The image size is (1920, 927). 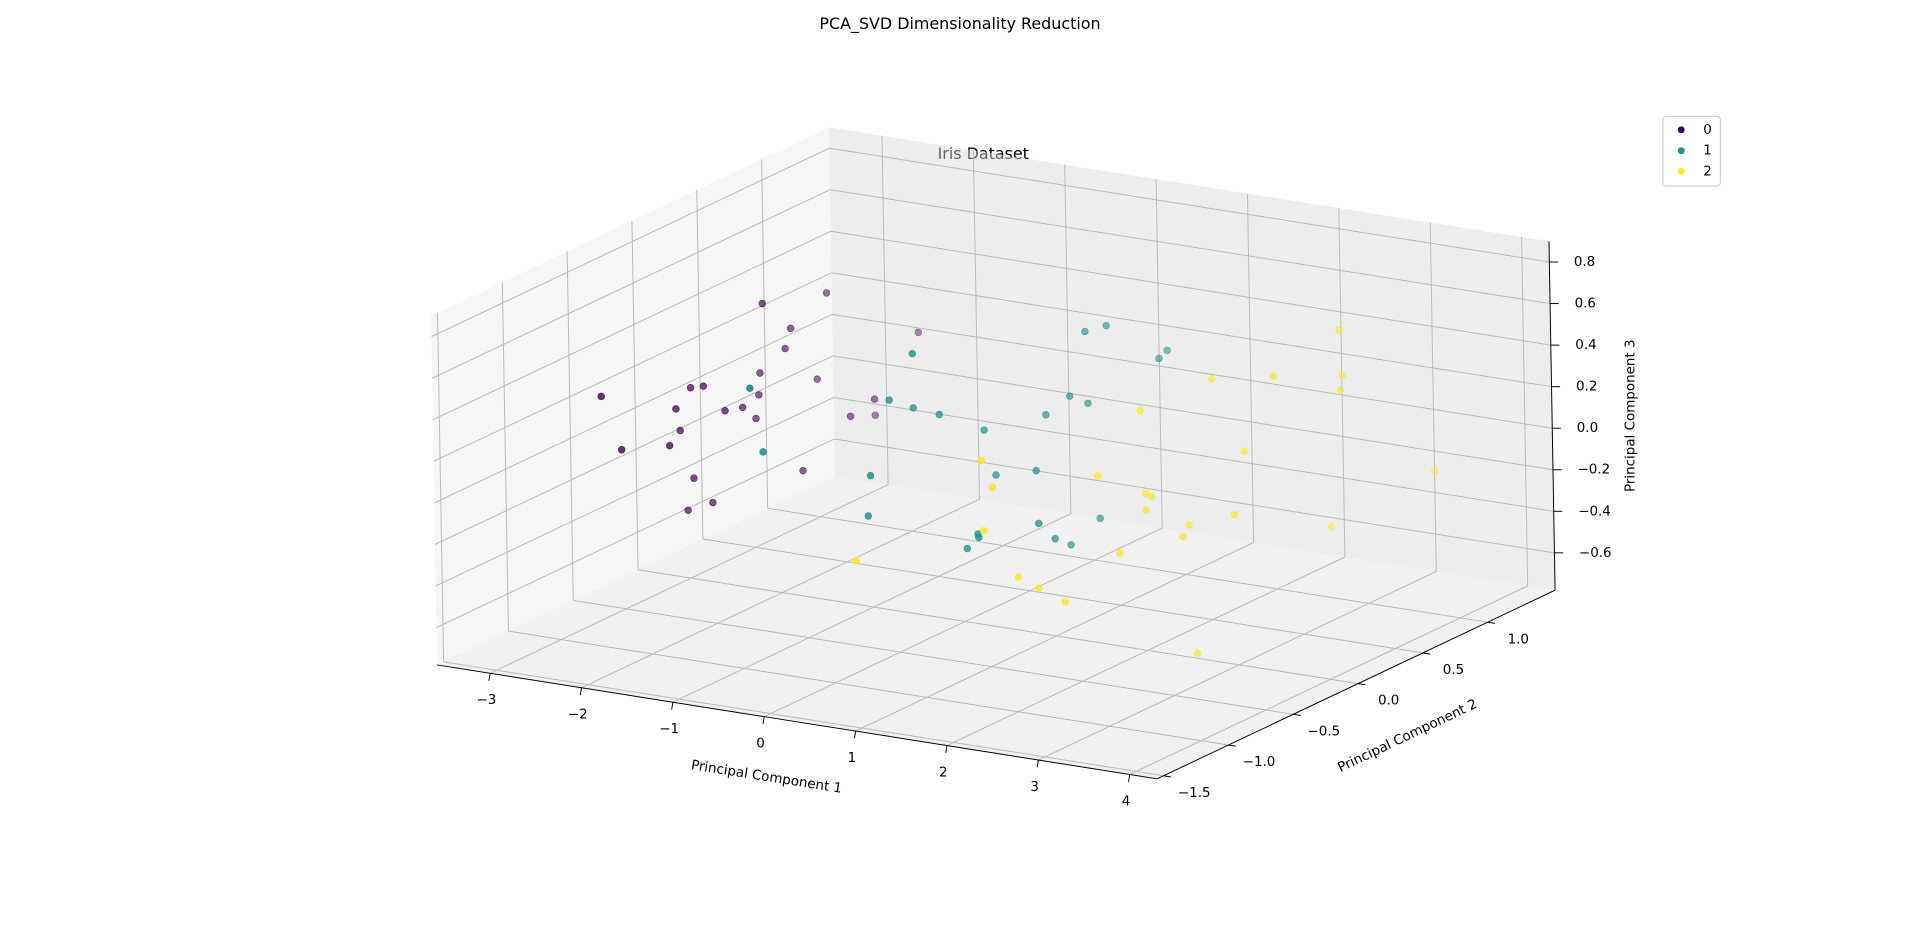 What do you see at coordinates (1630, 415) in the screenshot?
I see `z-axis-label: Principal Component 3` at bounding box center [1630, 415].